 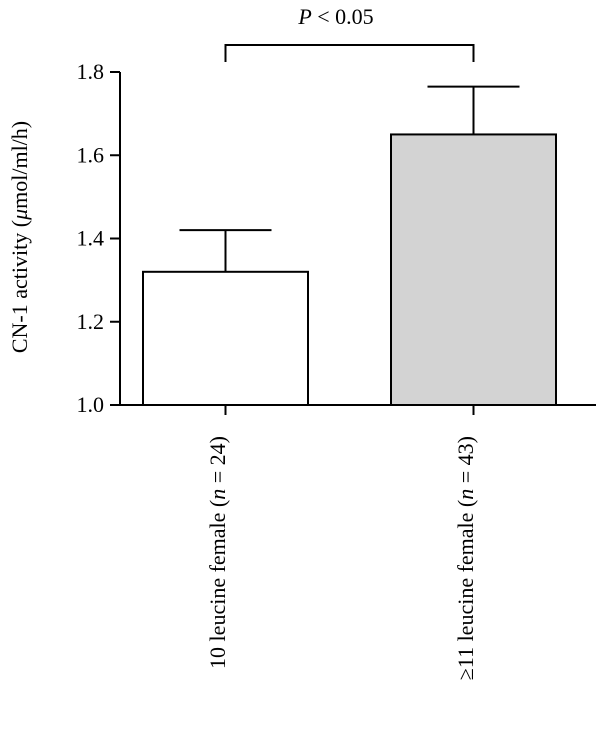 I want to click on x-category-label-suffix: = 43), so click(x=465, y=462).